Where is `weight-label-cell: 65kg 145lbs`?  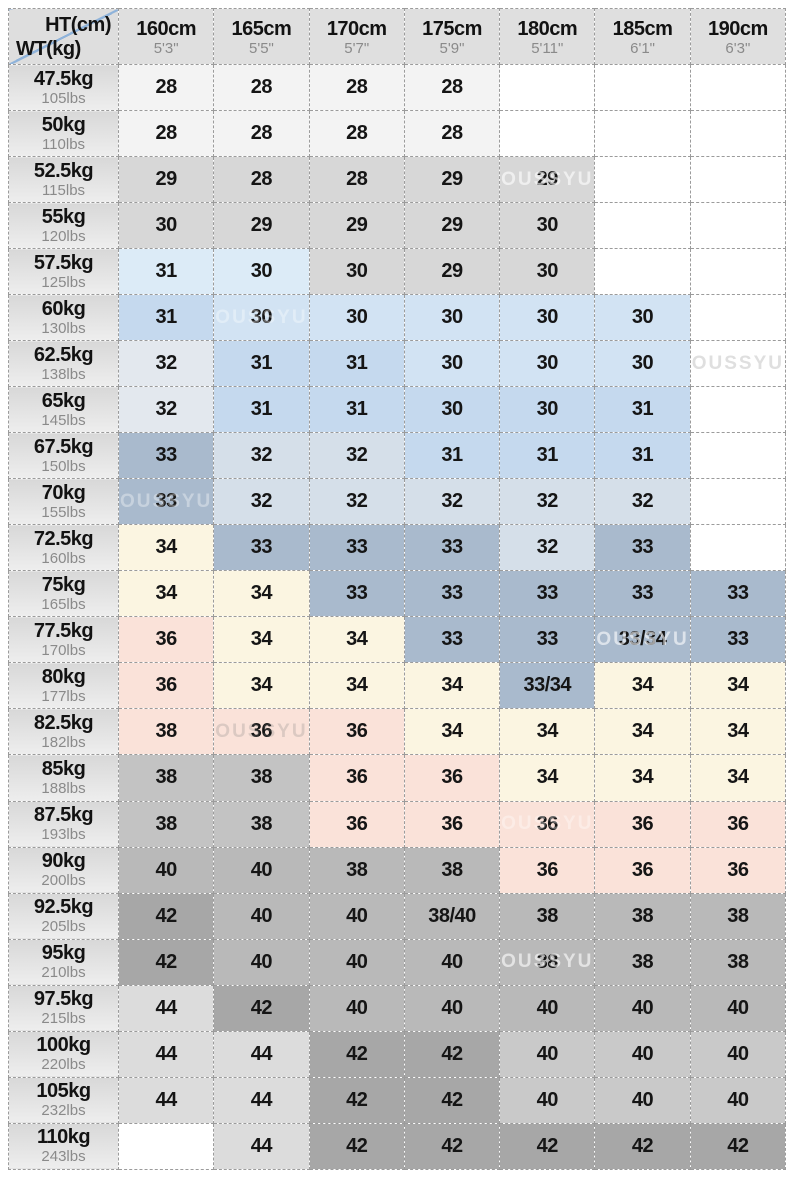 weight-label-cell: 65kg 145lbs is located at coordinates (63, 410).